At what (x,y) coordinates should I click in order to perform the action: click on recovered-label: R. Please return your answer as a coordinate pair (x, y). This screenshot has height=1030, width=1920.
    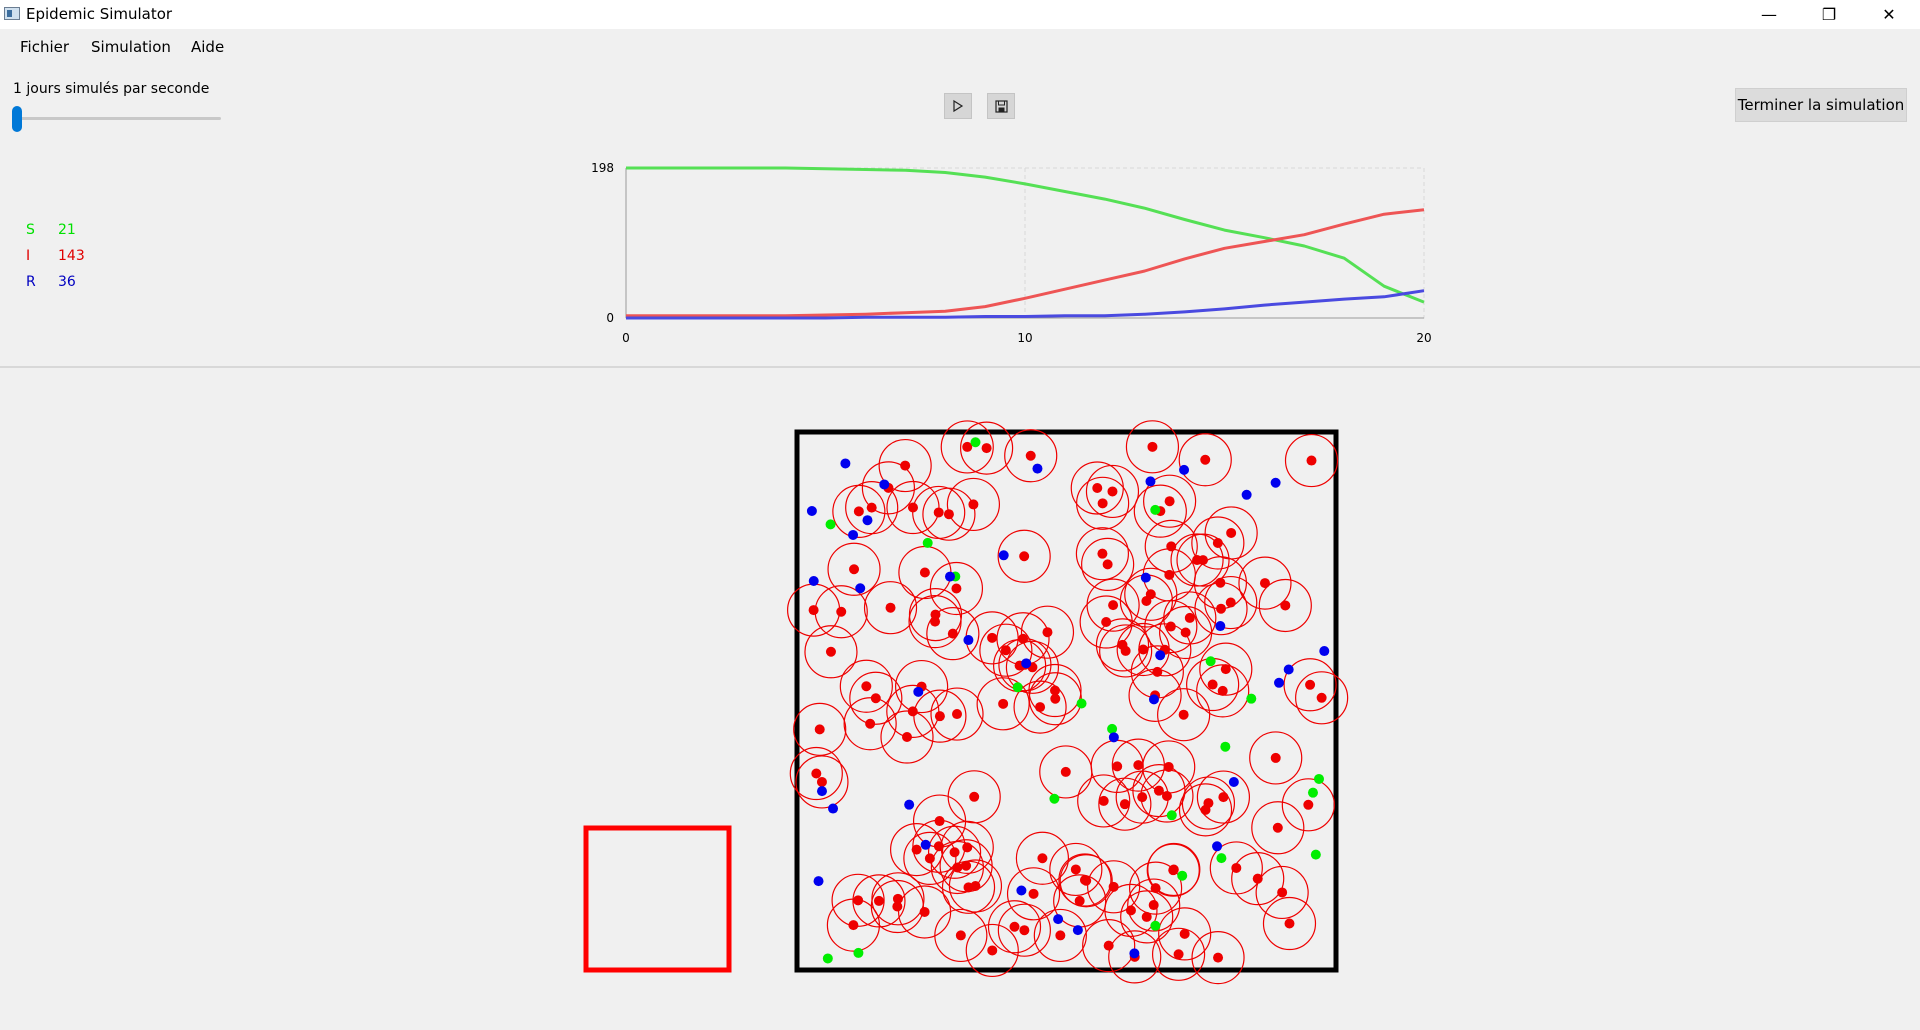
    Looking at the image, I should click on (31, 282).